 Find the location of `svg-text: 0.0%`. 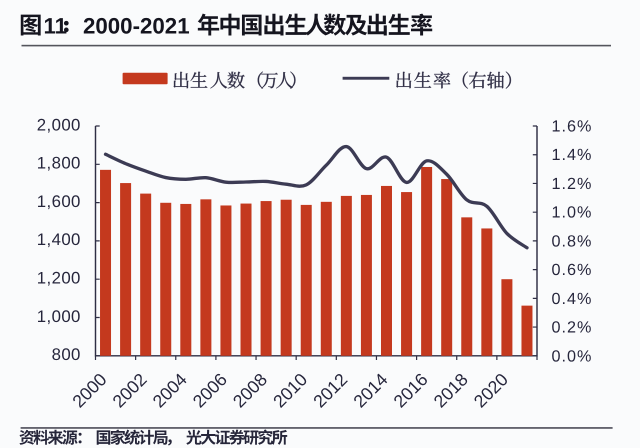

svg-text: 0.0% is located at coordinates (572, 356).